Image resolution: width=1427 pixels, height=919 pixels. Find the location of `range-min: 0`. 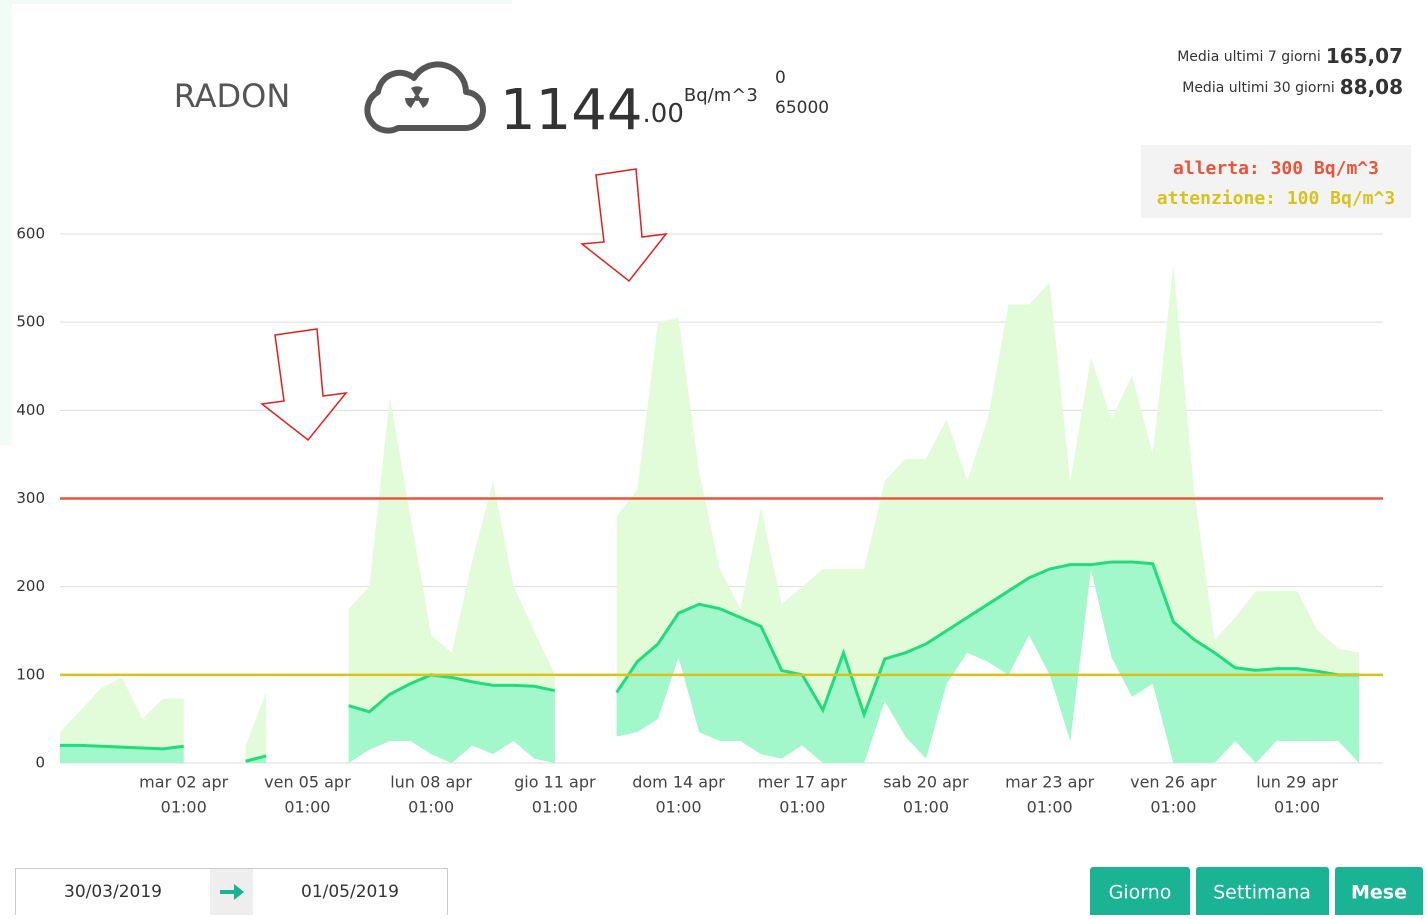

range-min: 0 is located at coordinates (780, 78).